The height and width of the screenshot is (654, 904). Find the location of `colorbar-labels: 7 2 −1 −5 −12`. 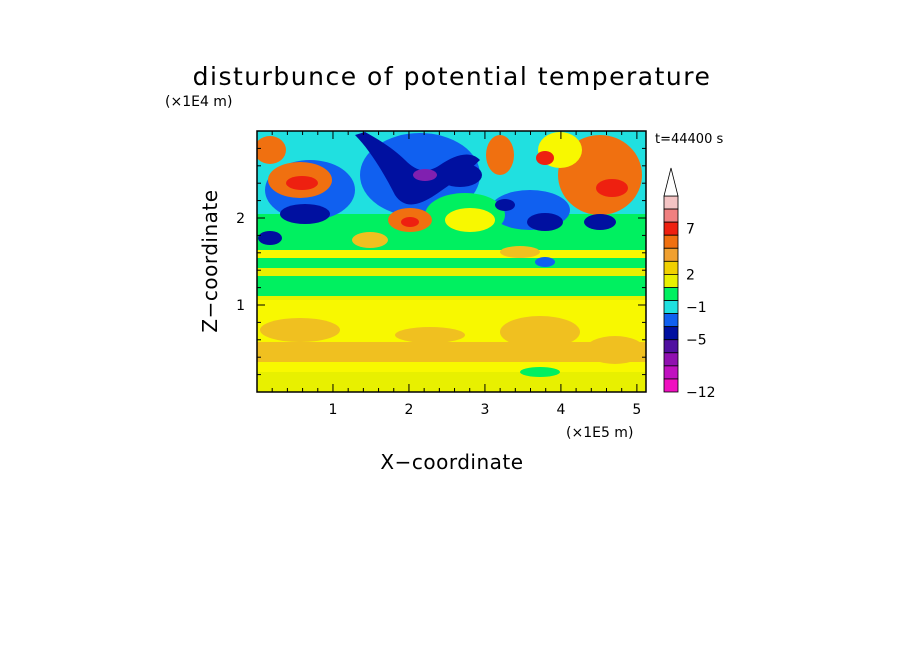

colorbar-labels: 7 2 −1 −5 −12 is located at coordinates (701, 311).